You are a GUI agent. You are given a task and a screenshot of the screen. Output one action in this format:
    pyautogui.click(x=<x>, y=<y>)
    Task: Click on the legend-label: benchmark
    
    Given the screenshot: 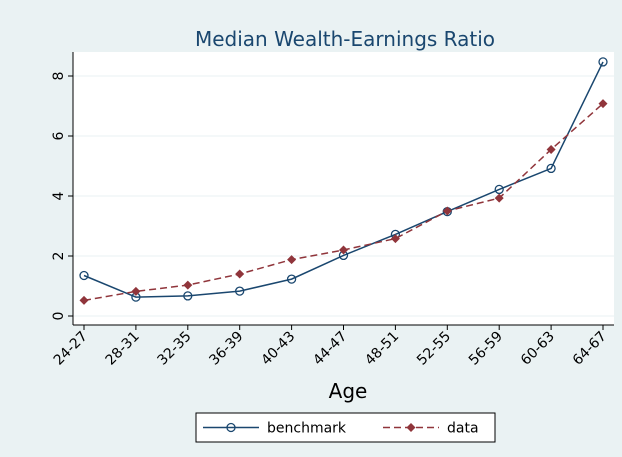 What is the action you would take?
    pyautogui.click(x=307, y=429)
    